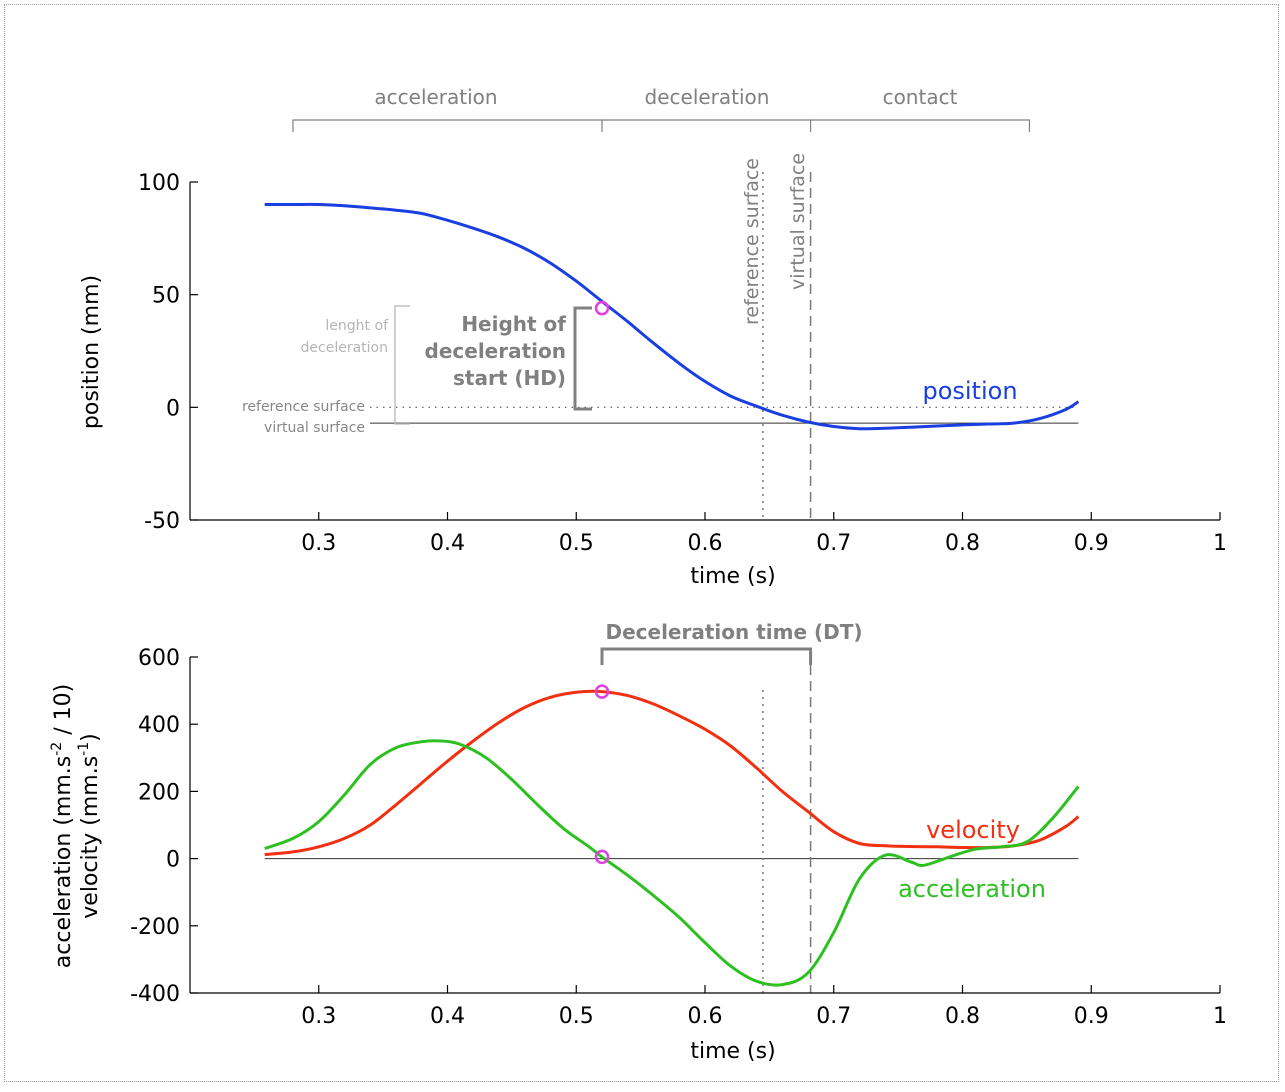 This screenshot has width=1285, height=1092. Describe the element at coordinates (672, 773) in the screenshot. I see `velocity-line` at that location.